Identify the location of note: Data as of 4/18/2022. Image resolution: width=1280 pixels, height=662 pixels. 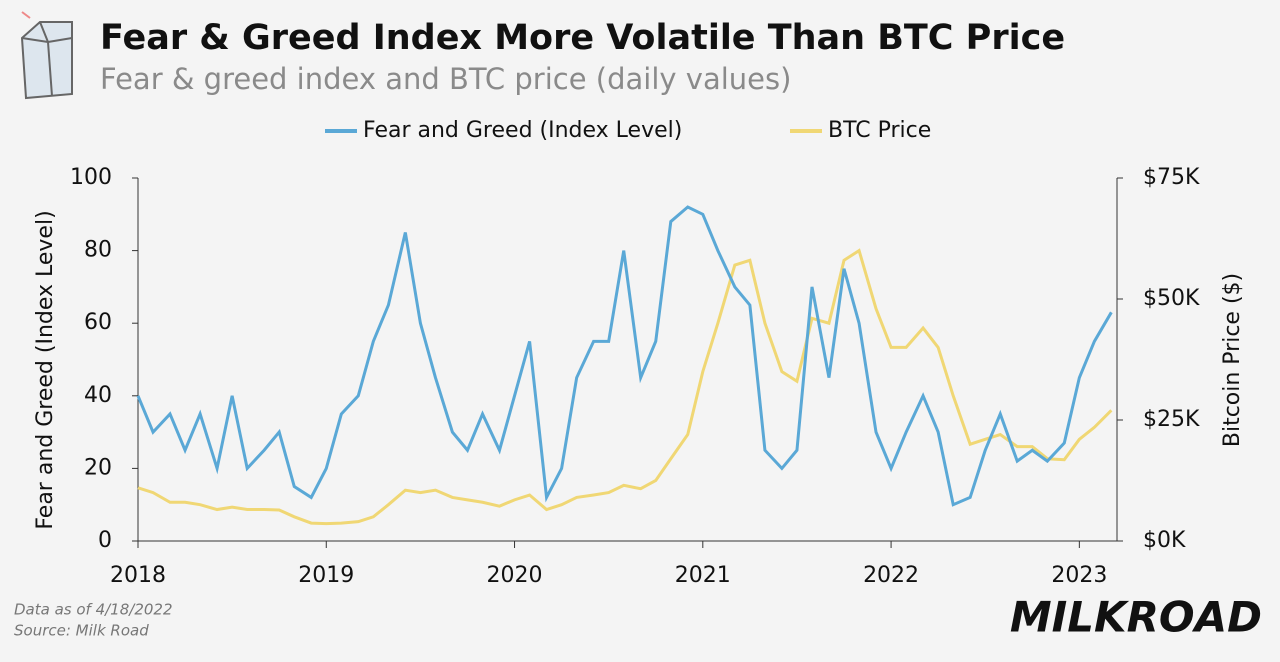
(93, 610).